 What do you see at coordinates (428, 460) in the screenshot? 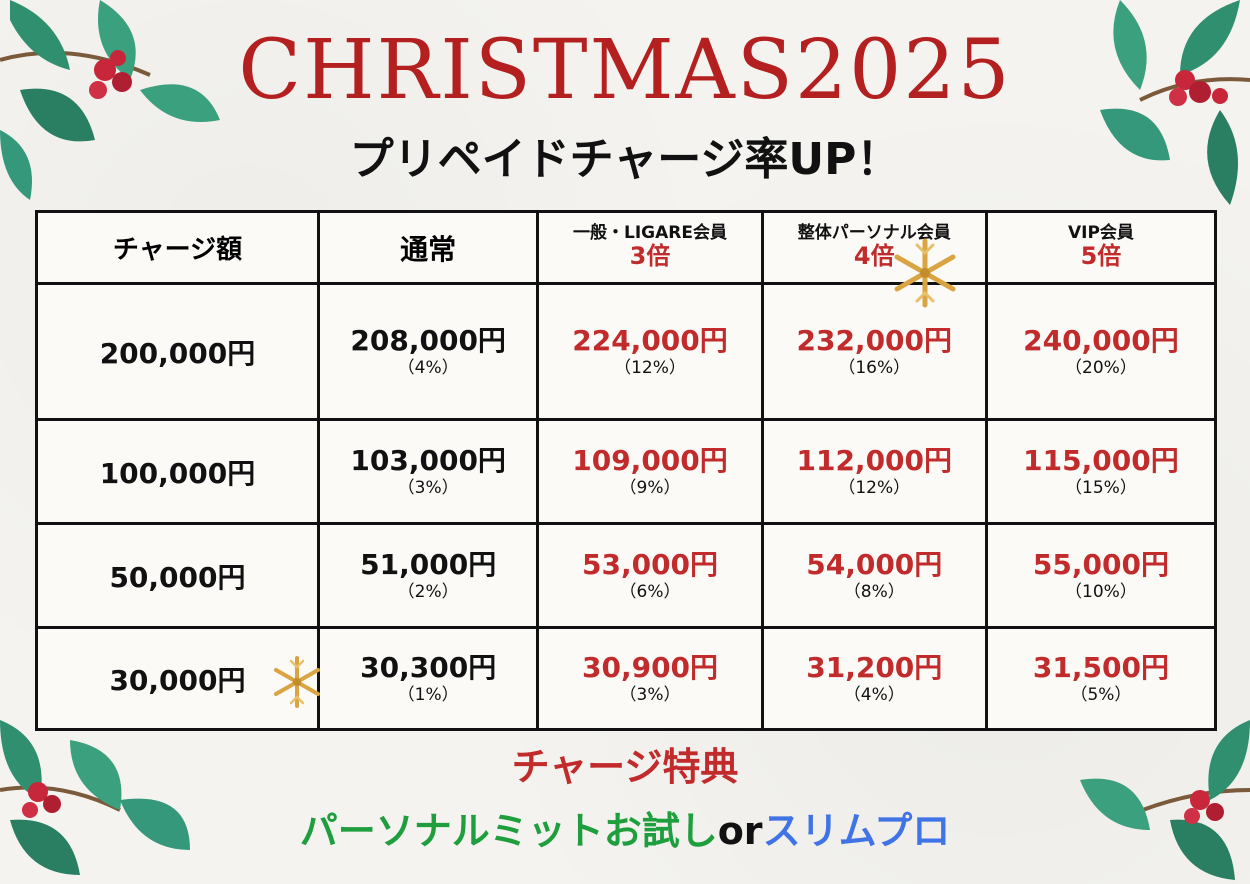
I see `value: 103,000円` at bounding box center [428, 460].